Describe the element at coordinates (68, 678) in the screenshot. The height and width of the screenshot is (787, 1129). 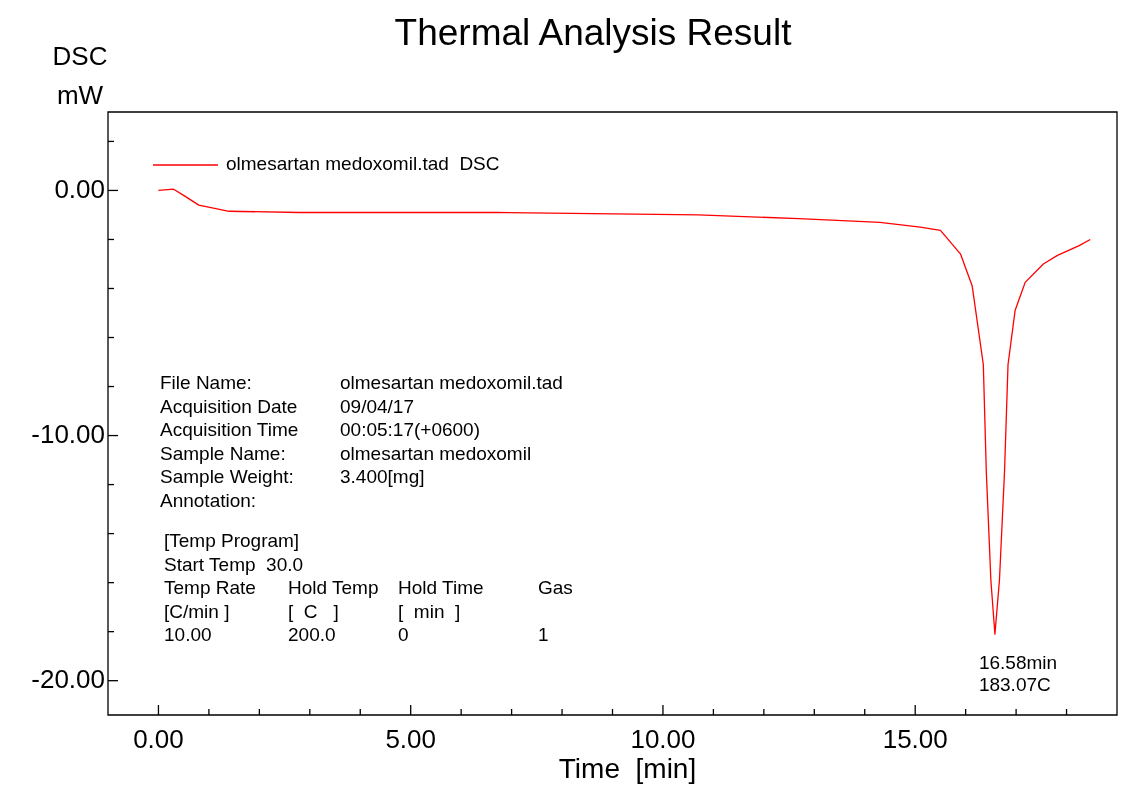
I see `y-tick-label: -20.00` at that location.